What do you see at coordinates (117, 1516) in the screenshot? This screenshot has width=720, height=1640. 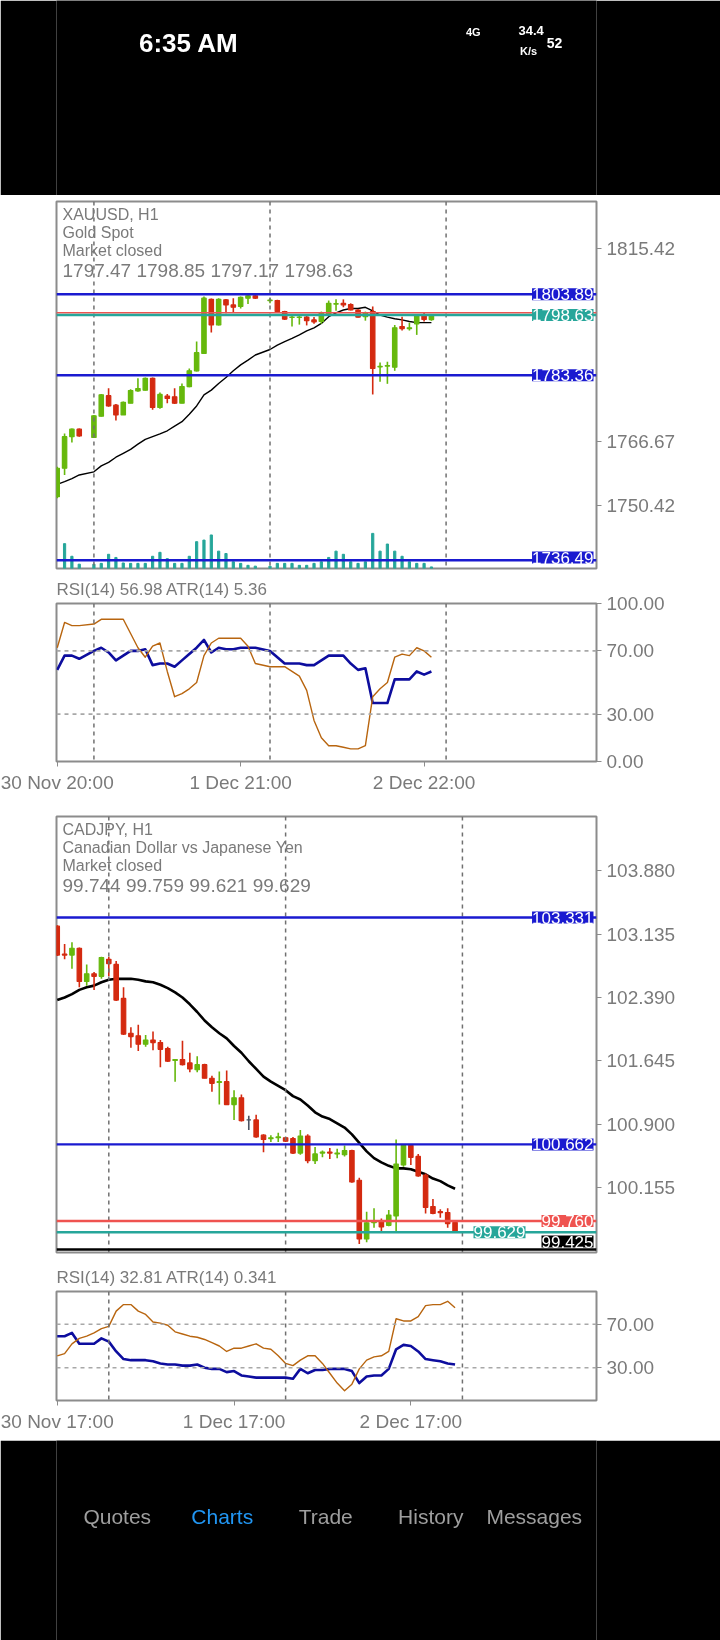 I see `text: Quotes` at bounding box center [117, 1516].